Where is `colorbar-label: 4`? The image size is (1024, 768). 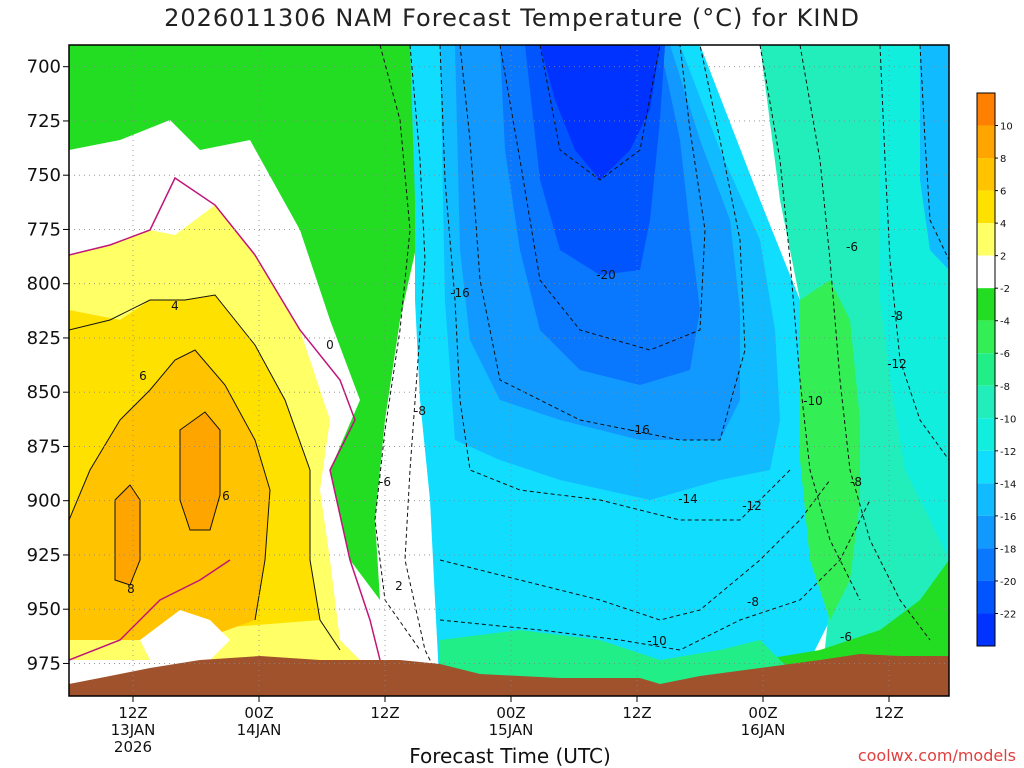
colorbar-label: 4 is located at coordinates (1003, 224).